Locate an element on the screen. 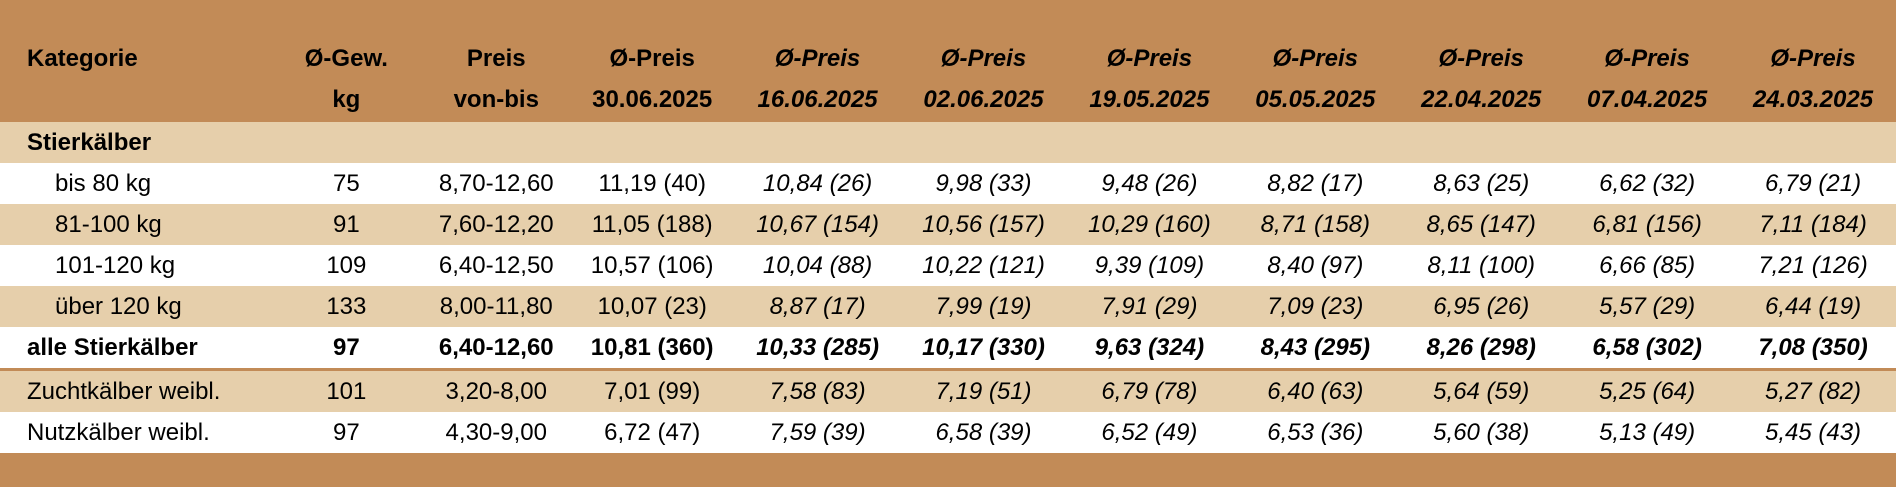 The width and height of the screenshot is (1896, 487). row-avg-price: 8,40 (97) is located at coordinates (1315, 265).